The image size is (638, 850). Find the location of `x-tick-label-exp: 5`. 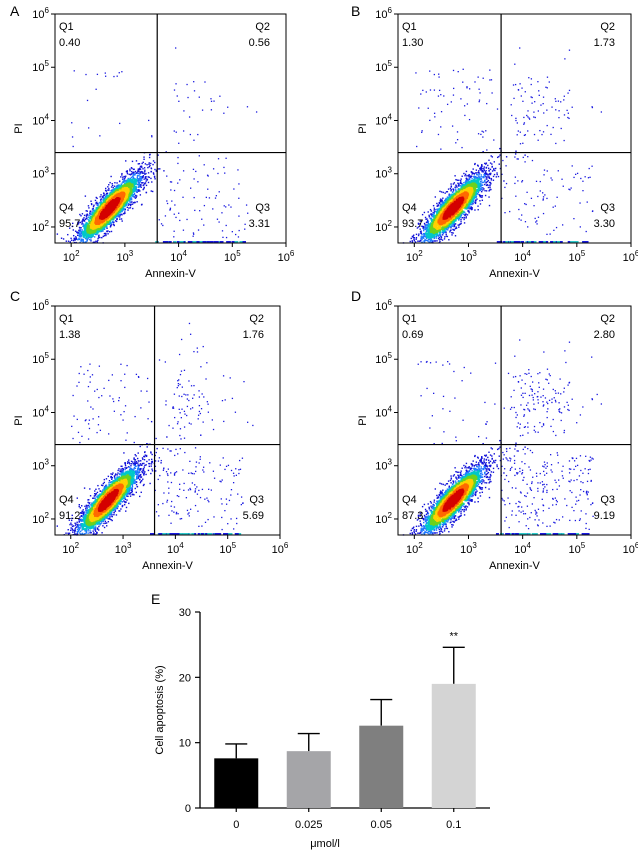

x-tick-label-exp: 5 is located at coordinates (238, 253).